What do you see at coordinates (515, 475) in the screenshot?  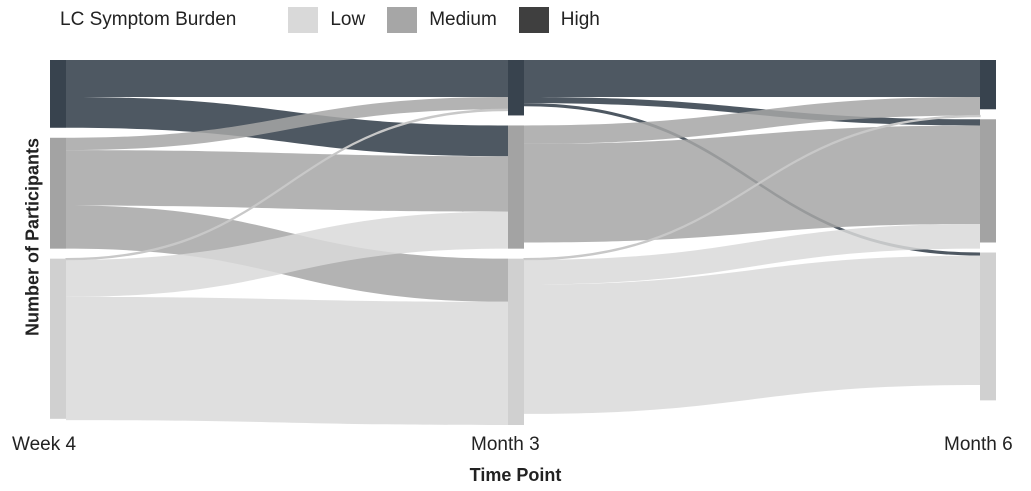 I see `x-axis-label: Time Point` at bounding box center [515, 475].